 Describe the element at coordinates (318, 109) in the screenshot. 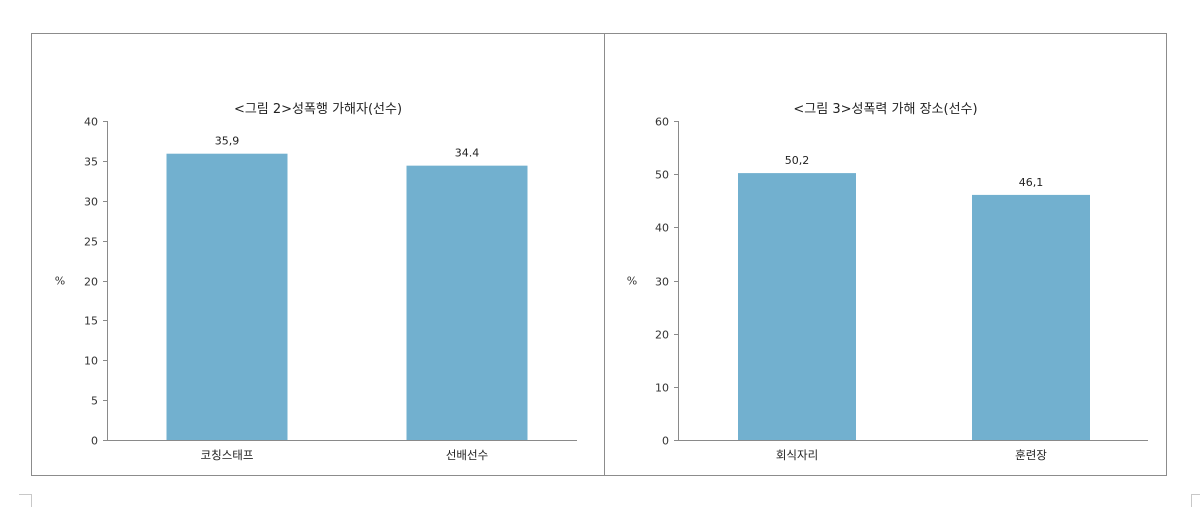

I see `chart-title: <그림 2>성폭행 가해자(선수)` at that location.